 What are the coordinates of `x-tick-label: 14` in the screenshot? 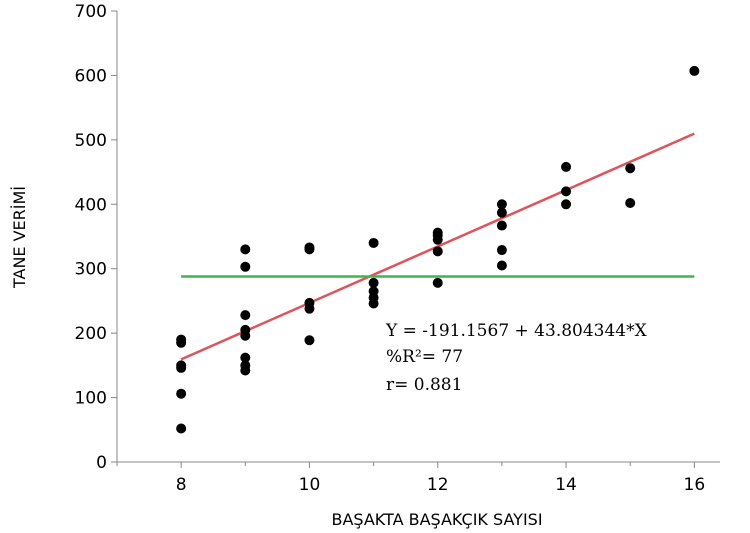 It's located at (566, 485).